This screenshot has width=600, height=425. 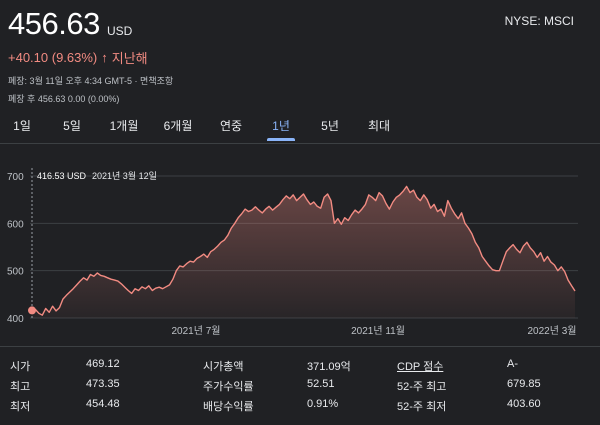 I want to click on stat-value: 371.09억, so click(x=329, y=367).